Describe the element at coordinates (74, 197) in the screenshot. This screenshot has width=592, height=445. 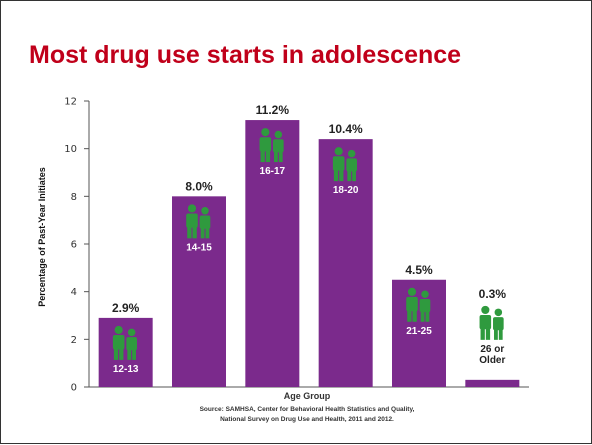
I see `y-tick-label: 8` at that location.